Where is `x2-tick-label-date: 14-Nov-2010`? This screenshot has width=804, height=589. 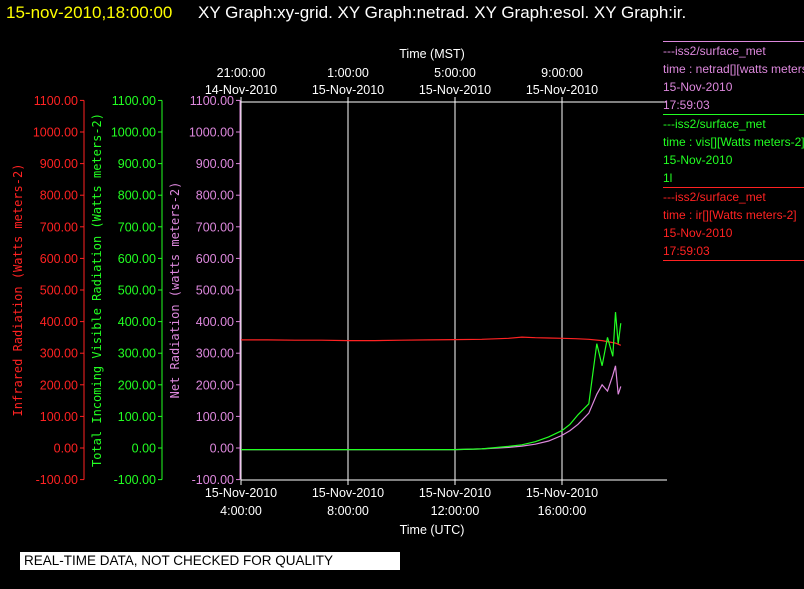
x2-tick-label-date: 14-Nov-2010 is located at coordinates (241, 90).